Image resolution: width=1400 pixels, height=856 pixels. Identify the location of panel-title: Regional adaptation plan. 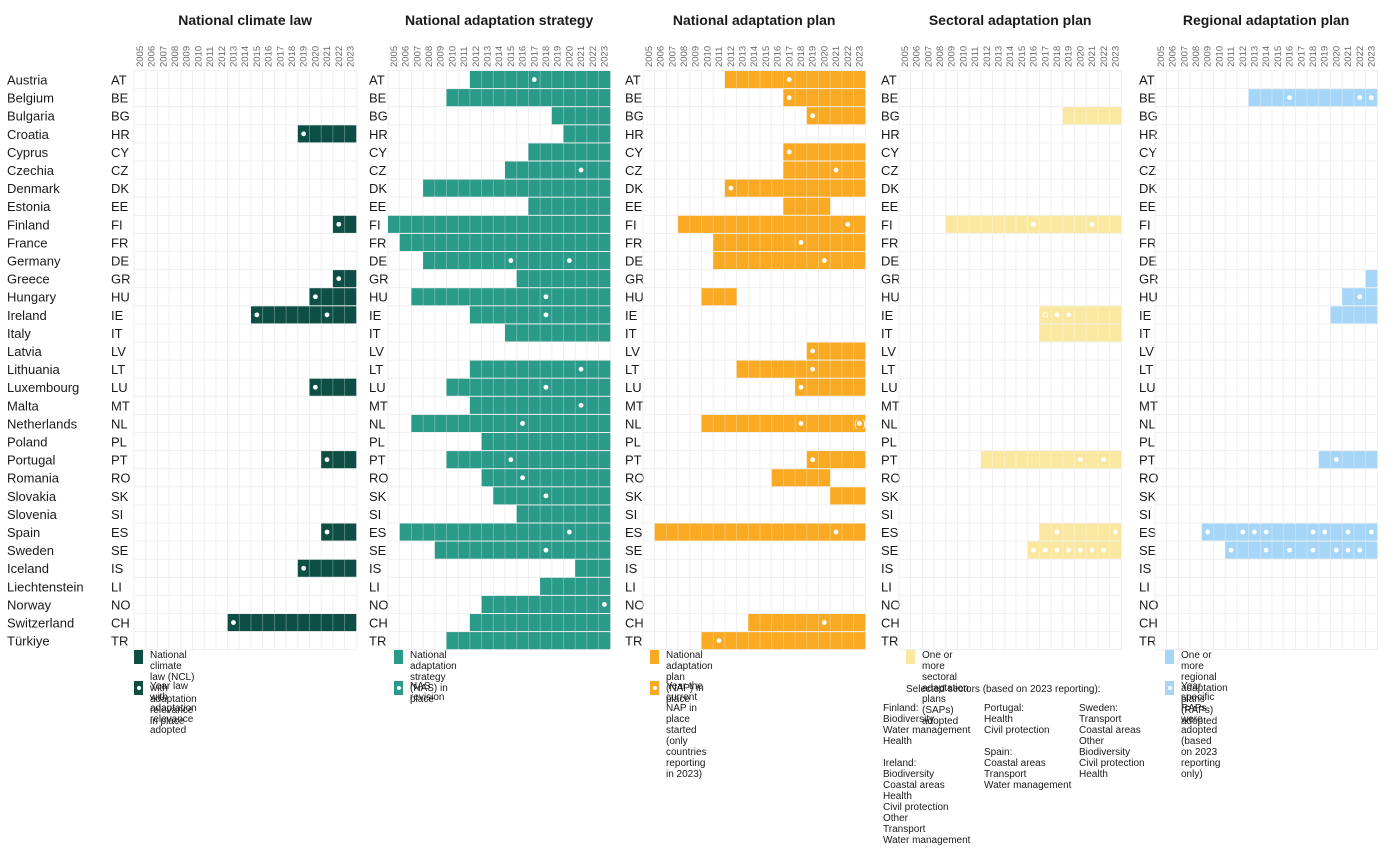
(1266, 20).